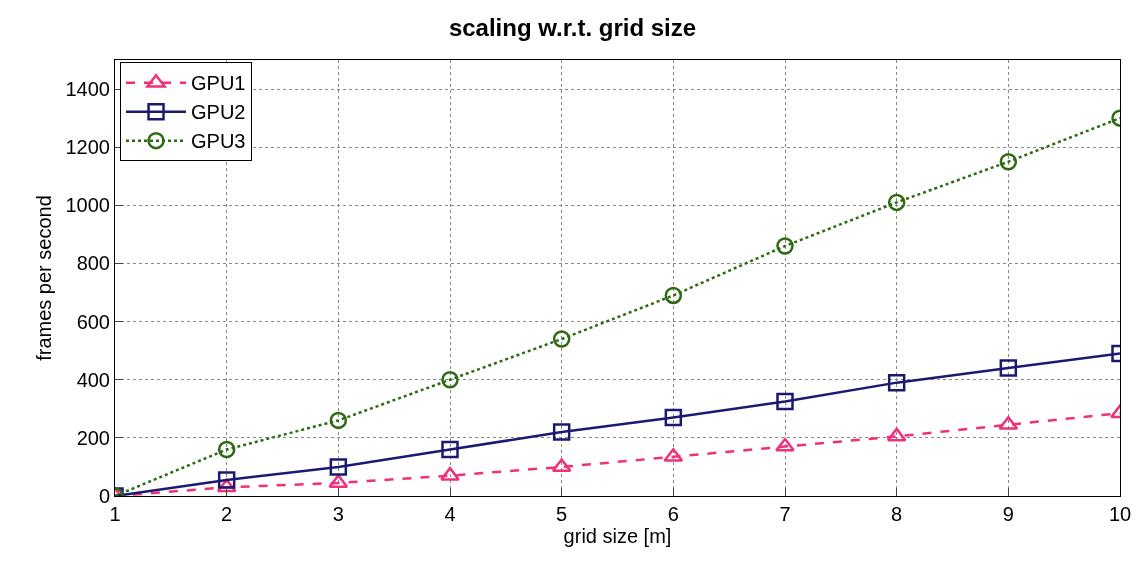  What do you see at coordinates (44, 278) in the screenshot?
I see `y-axis-title: frames per second` at bounding box center [44, 278].